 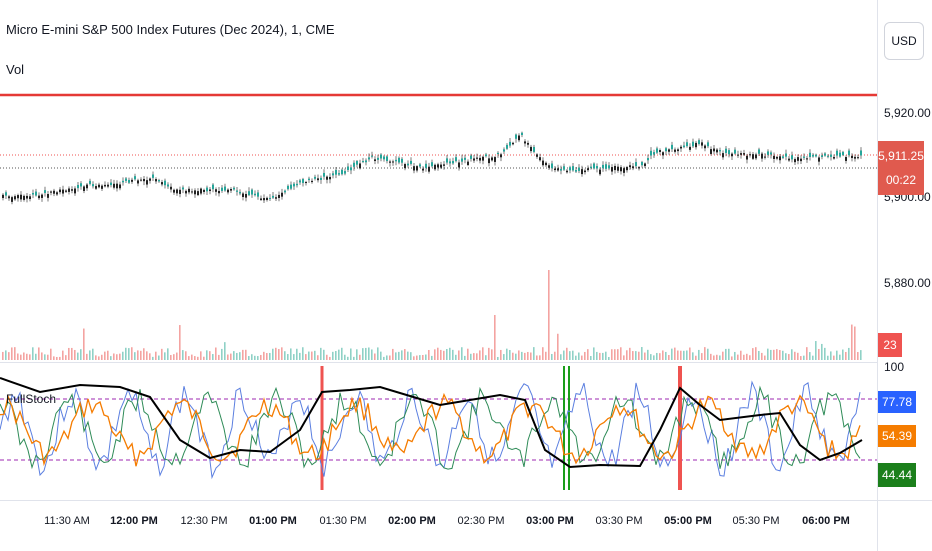 What do you see at coordinates (31, 399) in the screenshot?
I see `stoch-indicator-label: FullStoch` at bounding box center [31, 399].